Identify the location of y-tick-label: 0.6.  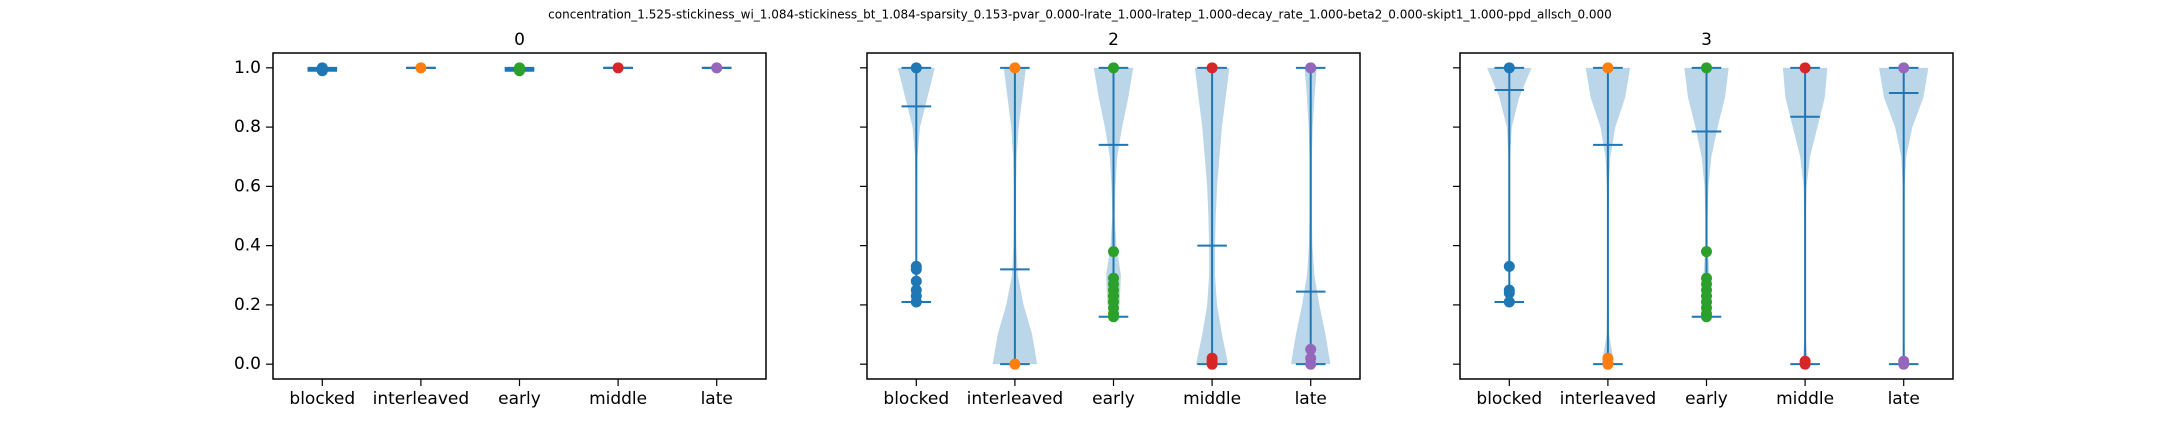
(247, 186).